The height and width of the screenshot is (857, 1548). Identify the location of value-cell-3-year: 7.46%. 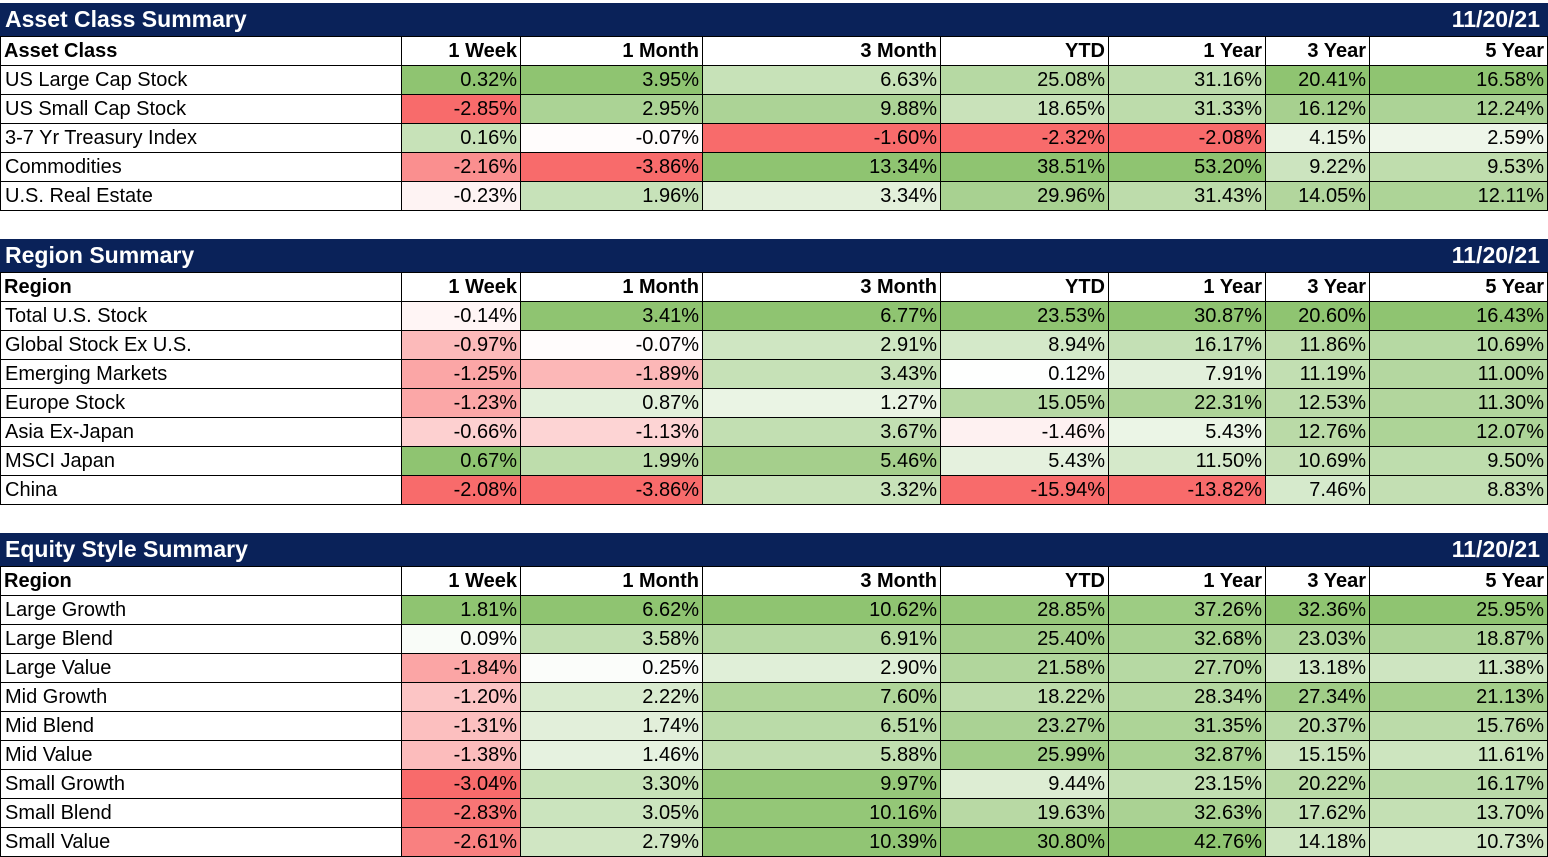
(1317, 490).